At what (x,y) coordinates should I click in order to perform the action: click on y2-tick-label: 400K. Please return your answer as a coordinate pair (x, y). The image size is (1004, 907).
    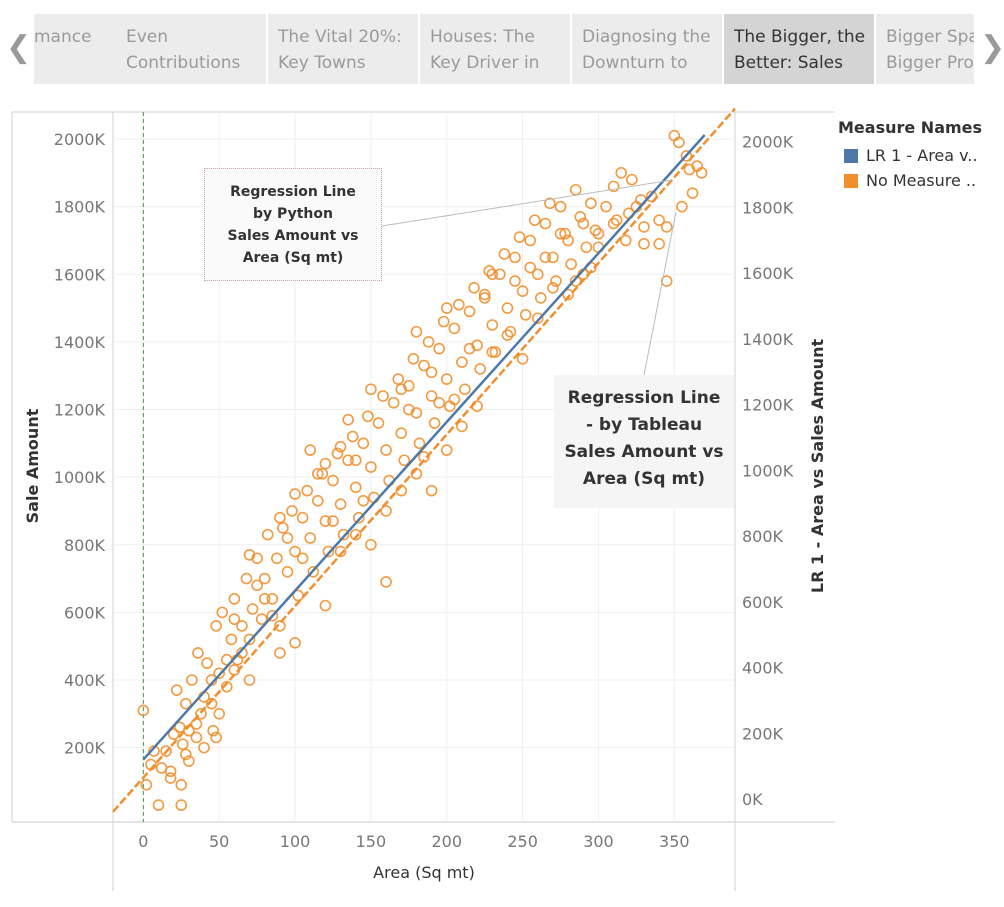
    Looking at the image, I should click on (763, 668).